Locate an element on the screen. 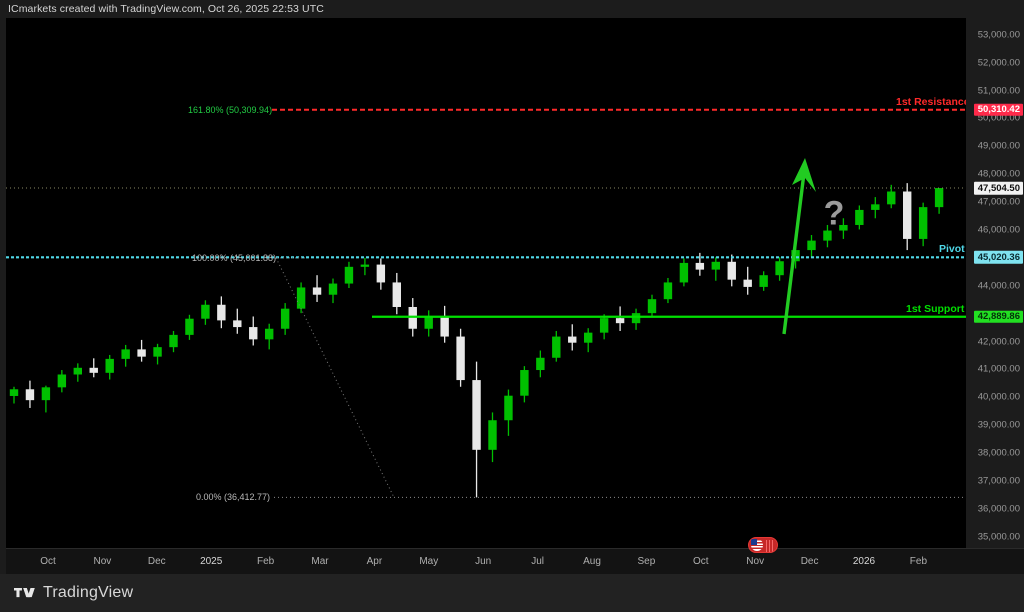 The height and width of the screenshot is (612, 1024). event-intensity-bars is located at coordinates (769, 546).